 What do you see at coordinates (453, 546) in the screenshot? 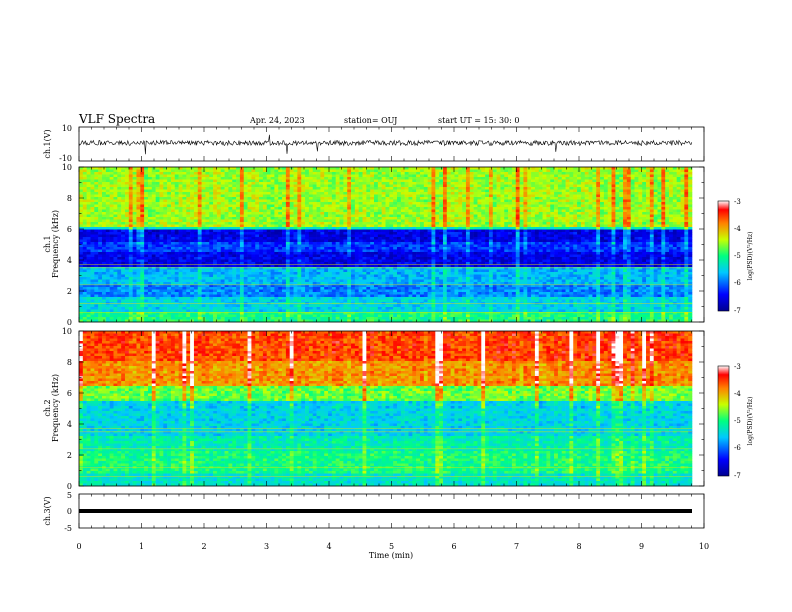
I see `xtick-6: 6` at bounding box center [453, 546].